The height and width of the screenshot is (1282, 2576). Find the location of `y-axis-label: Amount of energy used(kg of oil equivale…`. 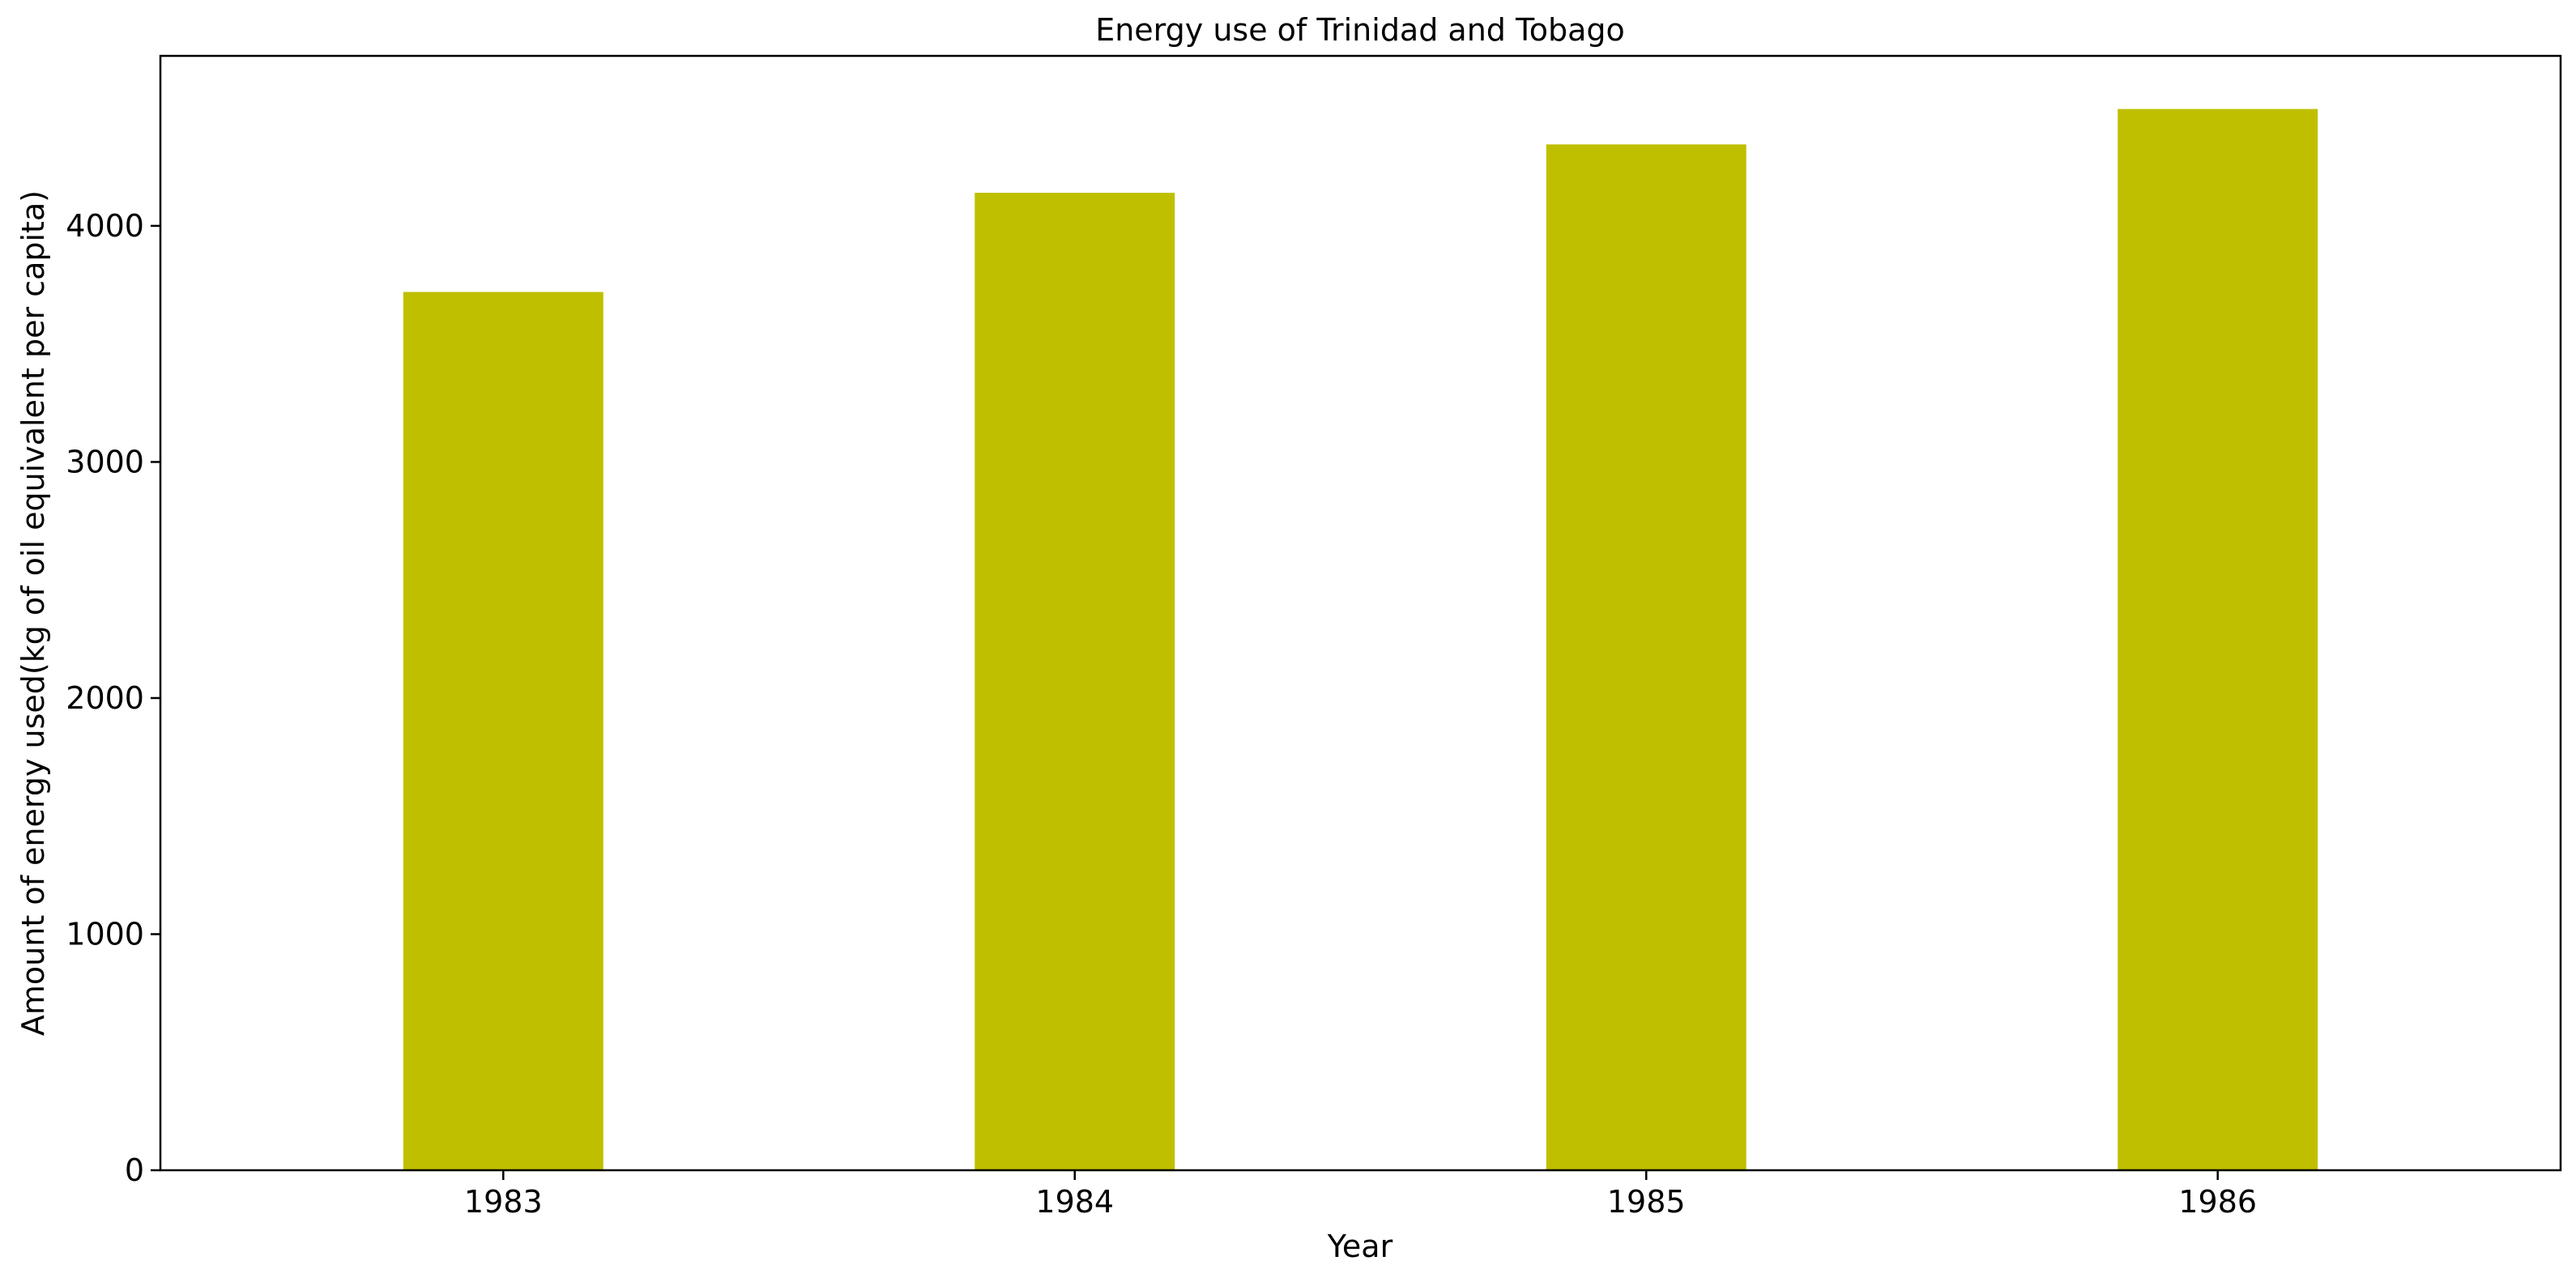

y-axis-label: Amount of energy used(kg of oil equivale… is located at coordinates (33, 613).